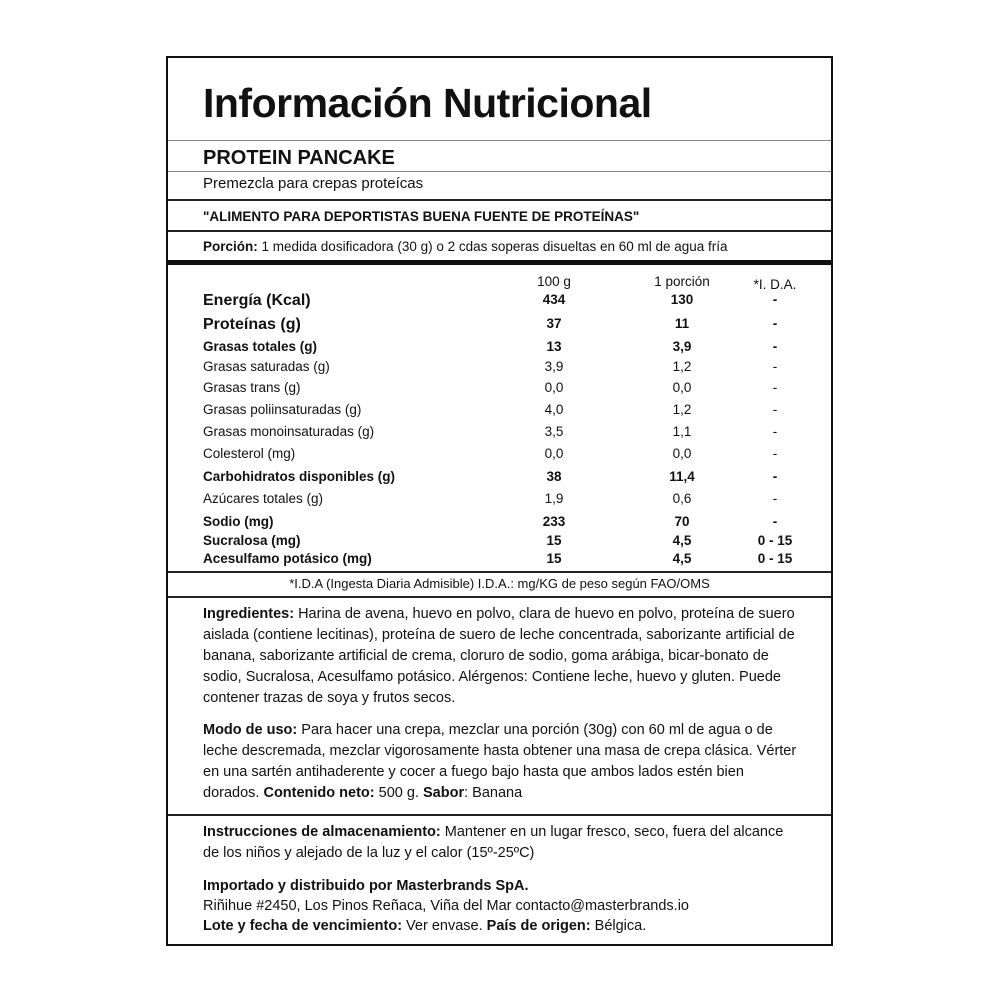  I want to click on value-100g: 3,5, so click(554, 431).